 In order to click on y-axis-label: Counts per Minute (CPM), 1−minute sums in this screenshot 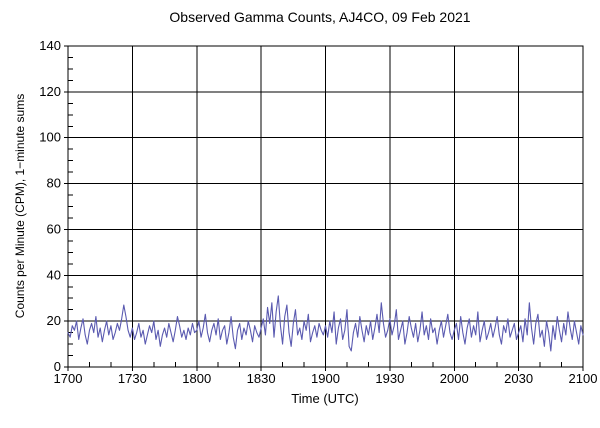, I will do `click(20, 206)`.